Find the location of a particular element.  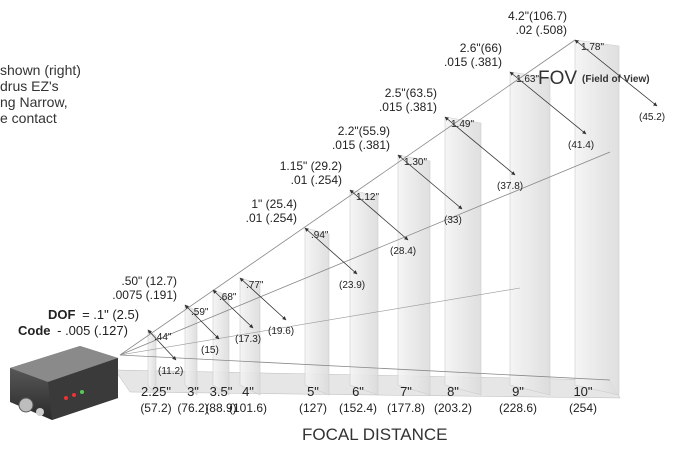

fov-mm-label: (19.6) is located at coordinates (281, 331).